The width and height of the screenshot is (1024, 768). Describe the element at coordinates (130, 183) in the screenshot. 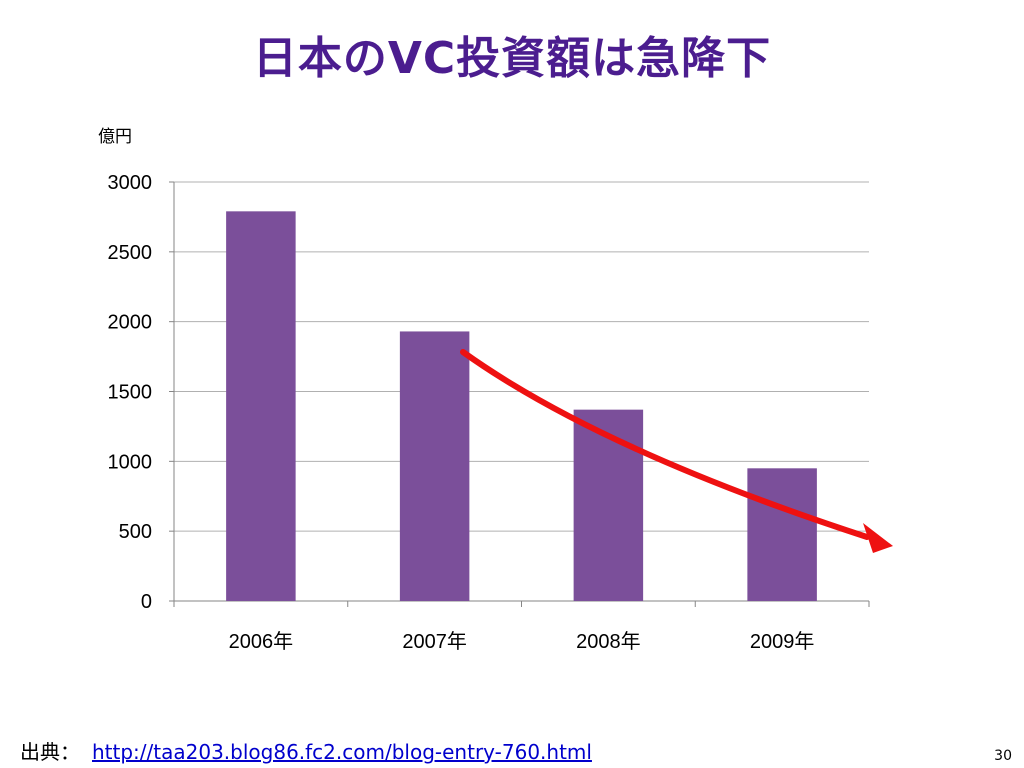

I see `y-tick-label: 3000` at that location.